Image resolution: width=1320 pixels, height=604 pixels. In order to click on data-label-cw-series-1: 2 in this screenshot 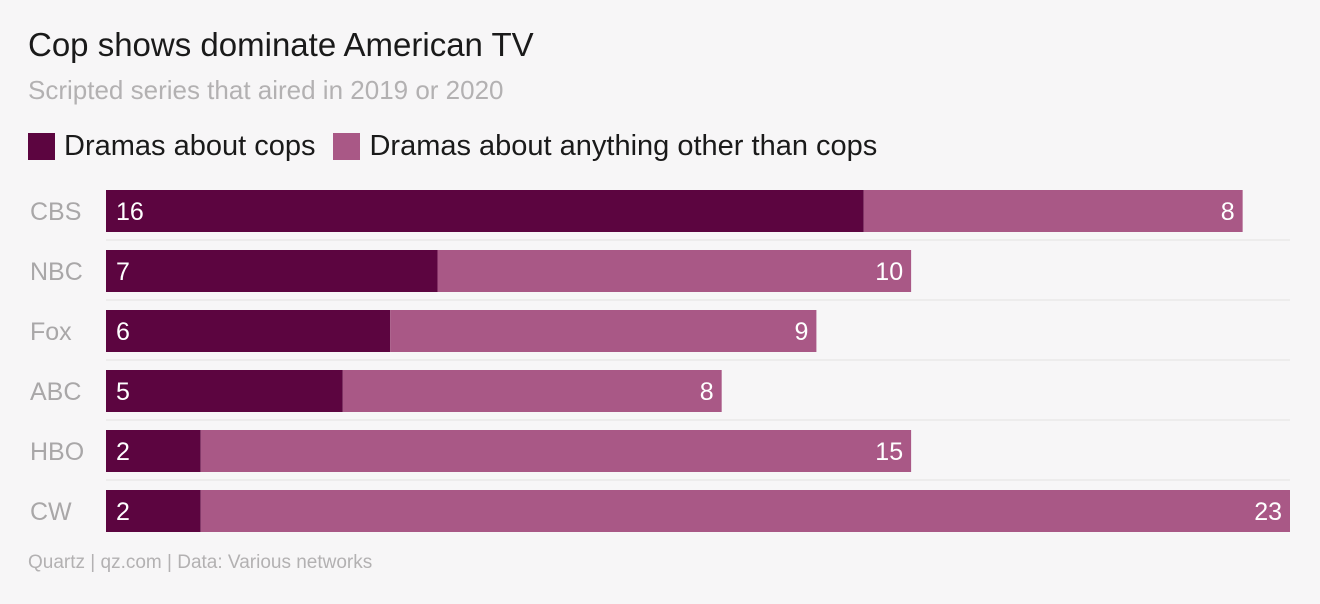, I will do `click(123, 512)`.